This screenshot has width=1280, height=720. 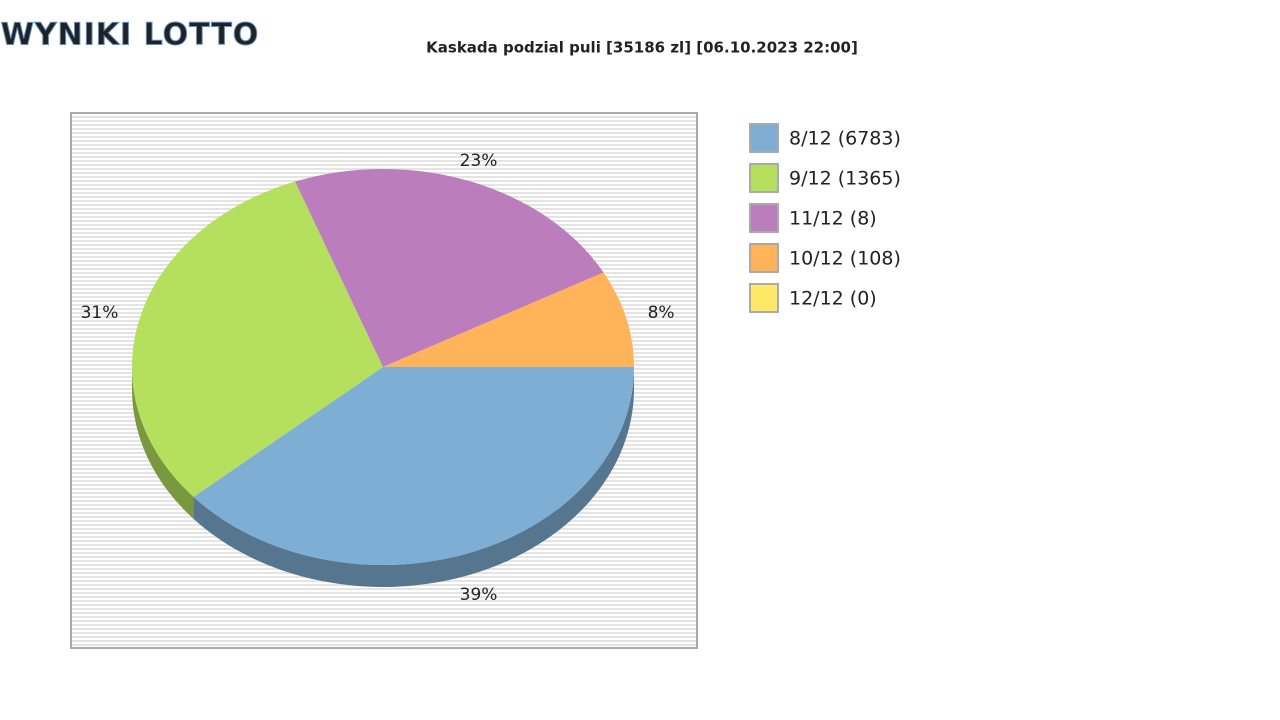 What do you see at coordinates (661, 313) in the screenshot?
I see `data-label: 8%` at bounding box center [661, 313].